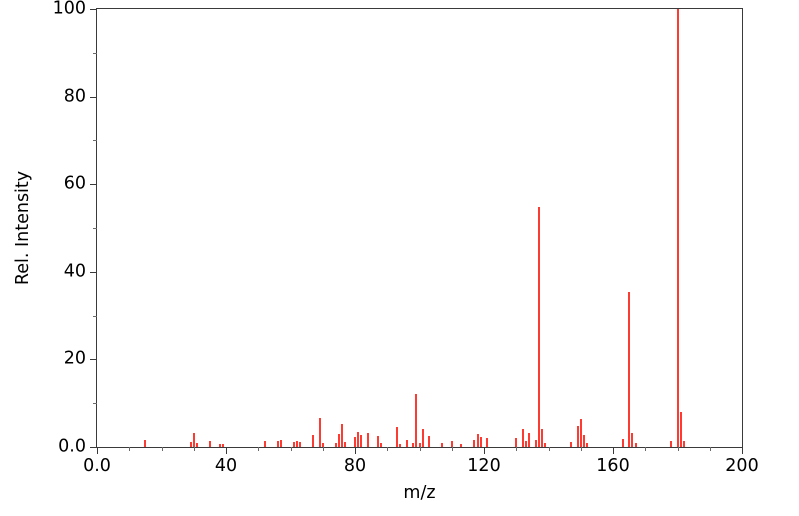 This screenshot has height=516, width=799. Describe the element at coordinates (74, 95) in the screenshot. I see `y-axis-tick-label: 80` at that location.